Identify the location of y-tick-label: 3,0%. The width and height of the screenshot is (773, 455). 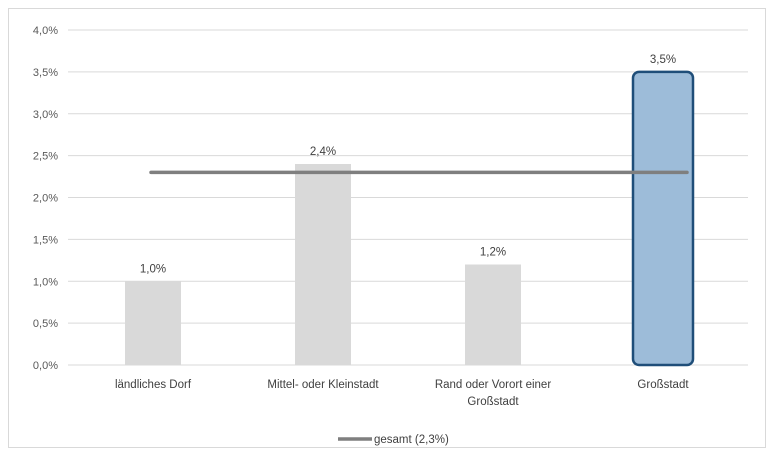
(45, 115).